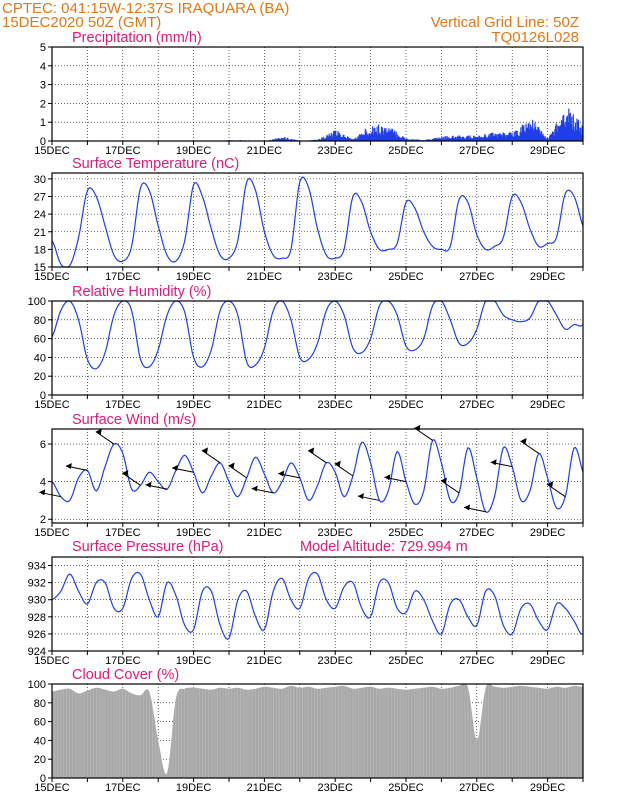 Image resolution: width=618 pixels, height=800 pixels. I want to click on pressure-xtick-label: 15DEC, so click(52, 661).